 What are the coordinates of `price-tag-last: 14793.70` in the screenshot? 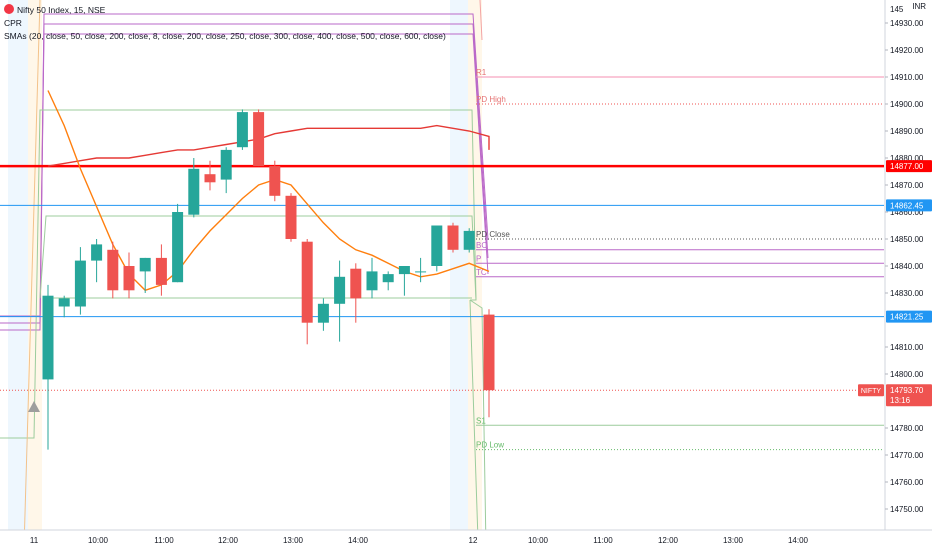 It's located at (907, 390).